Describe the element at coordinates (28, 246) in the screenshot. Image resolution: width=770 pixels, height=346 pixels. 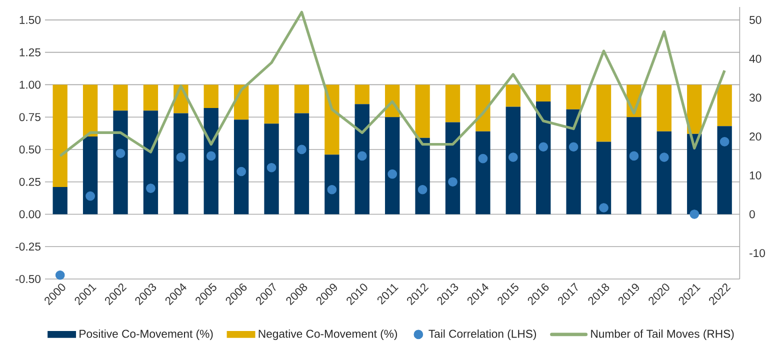
I see `y-tick-label: -0.25` at that location.